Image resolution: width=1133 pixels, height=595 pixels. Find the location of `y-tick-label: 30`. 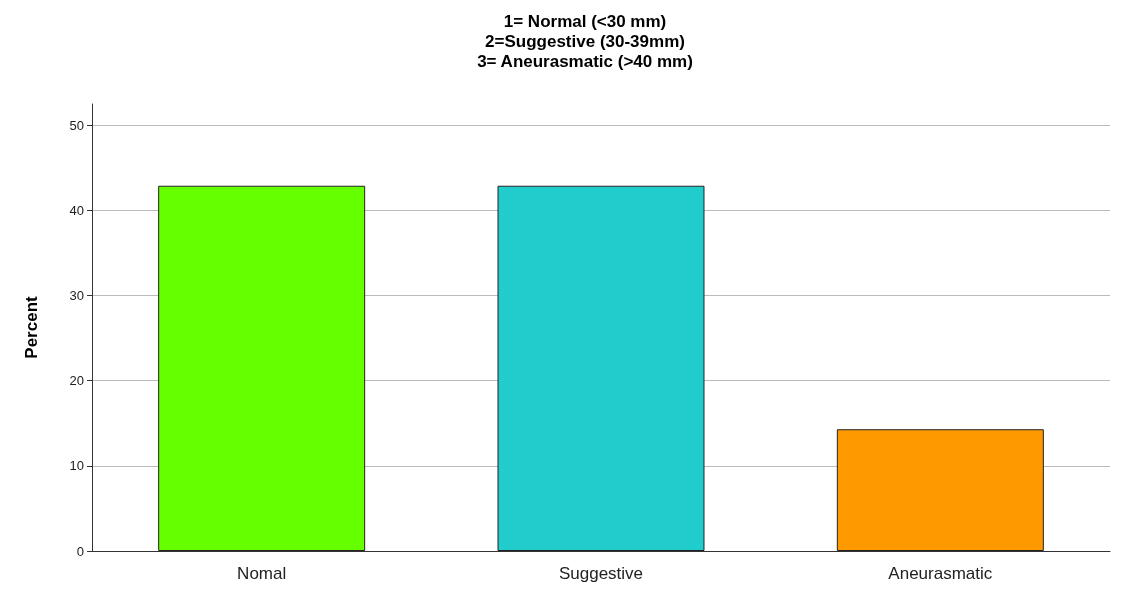

y-tick-label: 30 is located at coordinates (76, 296).